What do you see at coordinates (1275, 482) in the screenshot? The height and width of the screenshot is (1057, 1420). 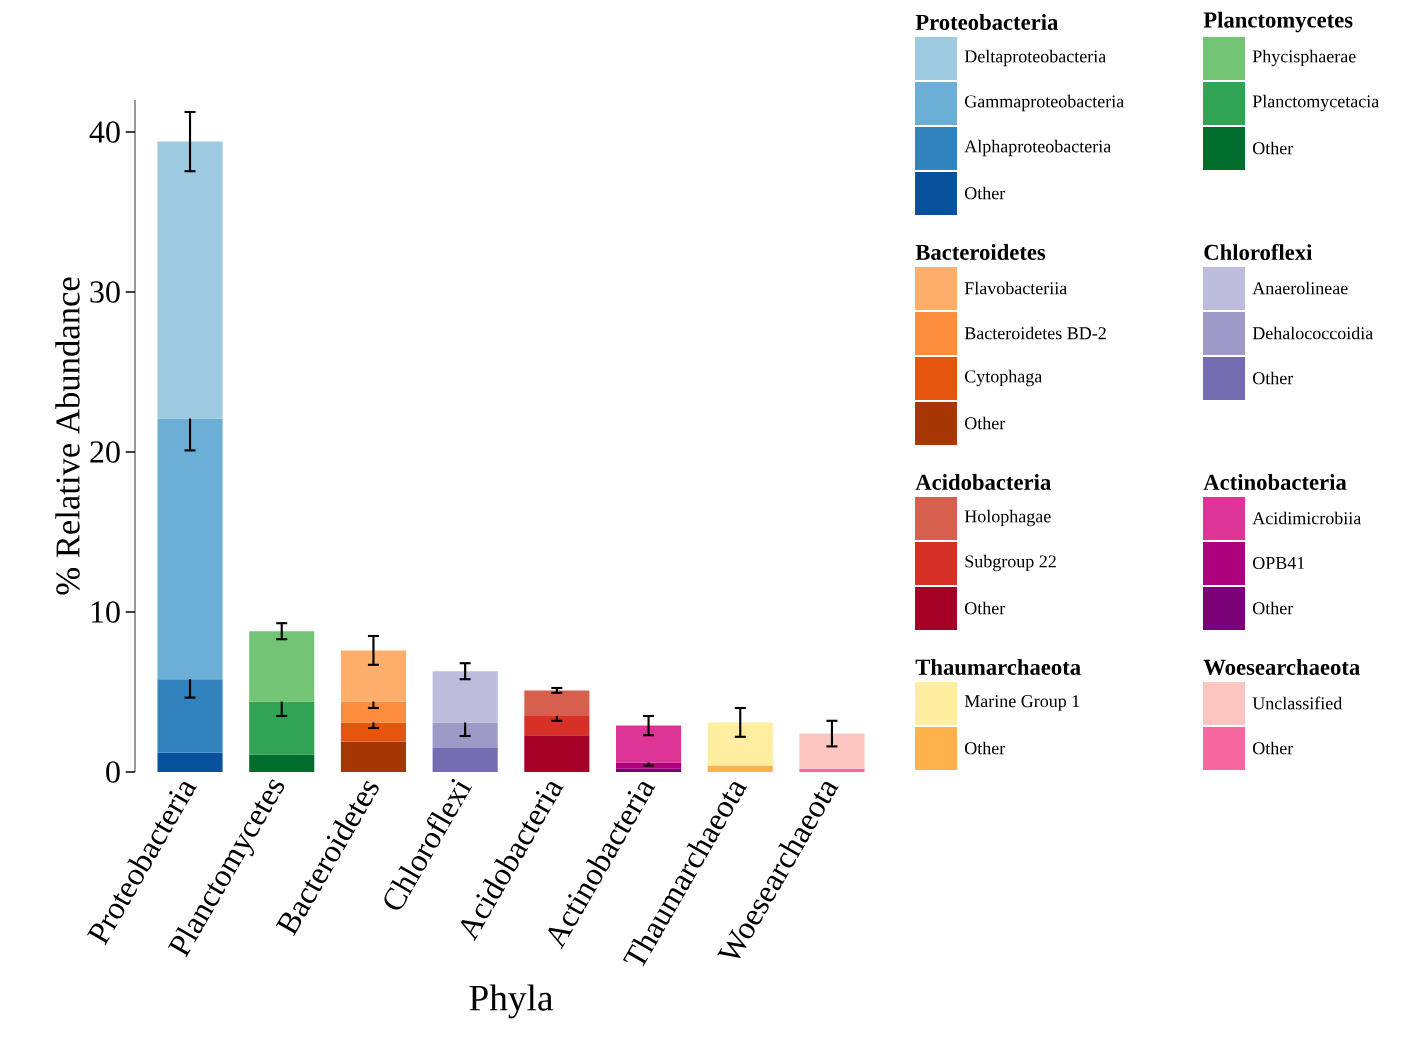 I see `category-label: Actinobacteria` at bounding box center [1275, 482].